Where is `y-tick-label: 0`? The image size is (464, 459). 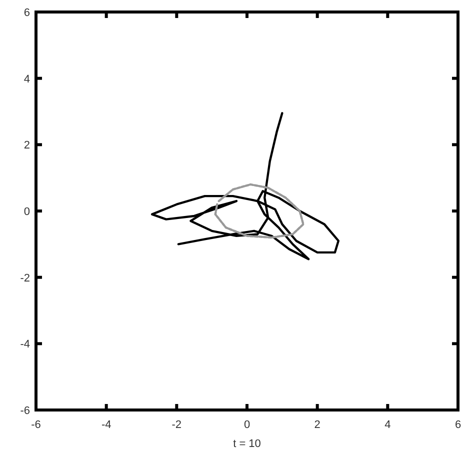
y-tick-label: 0 is located at coordinates (27, 212).